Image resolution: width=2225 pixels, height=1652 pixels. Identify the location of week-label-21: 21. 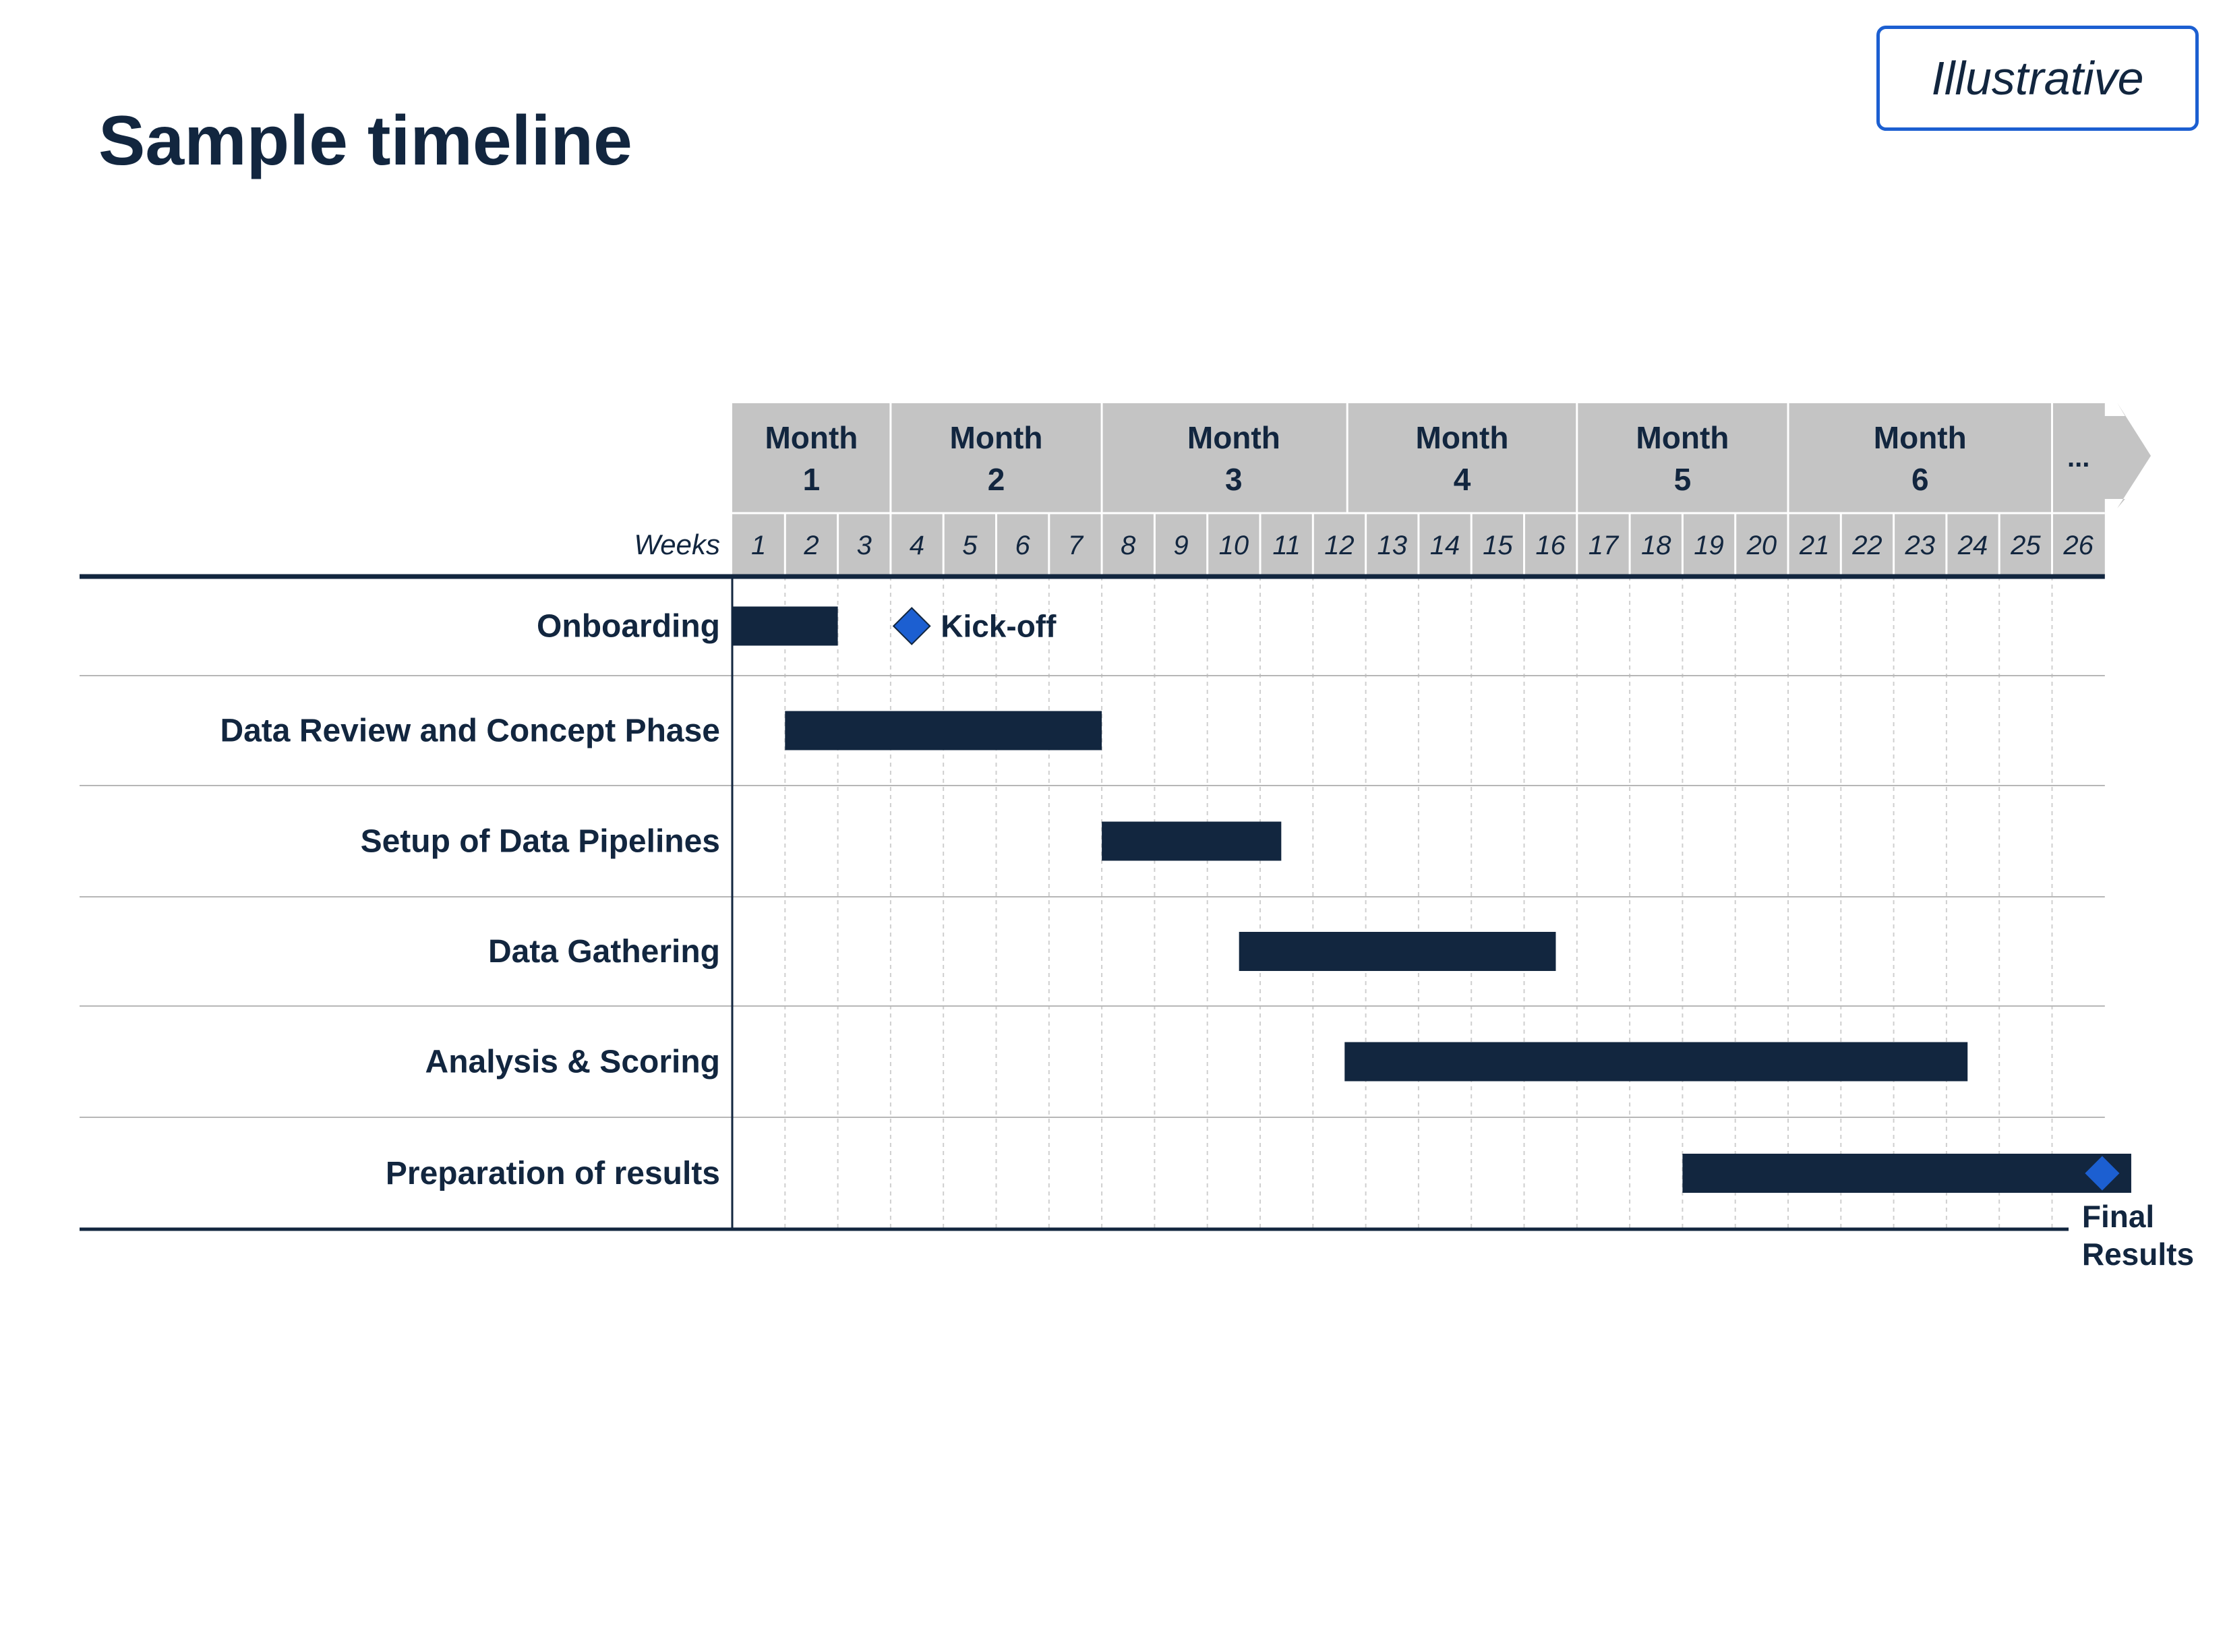
(1814, 545).